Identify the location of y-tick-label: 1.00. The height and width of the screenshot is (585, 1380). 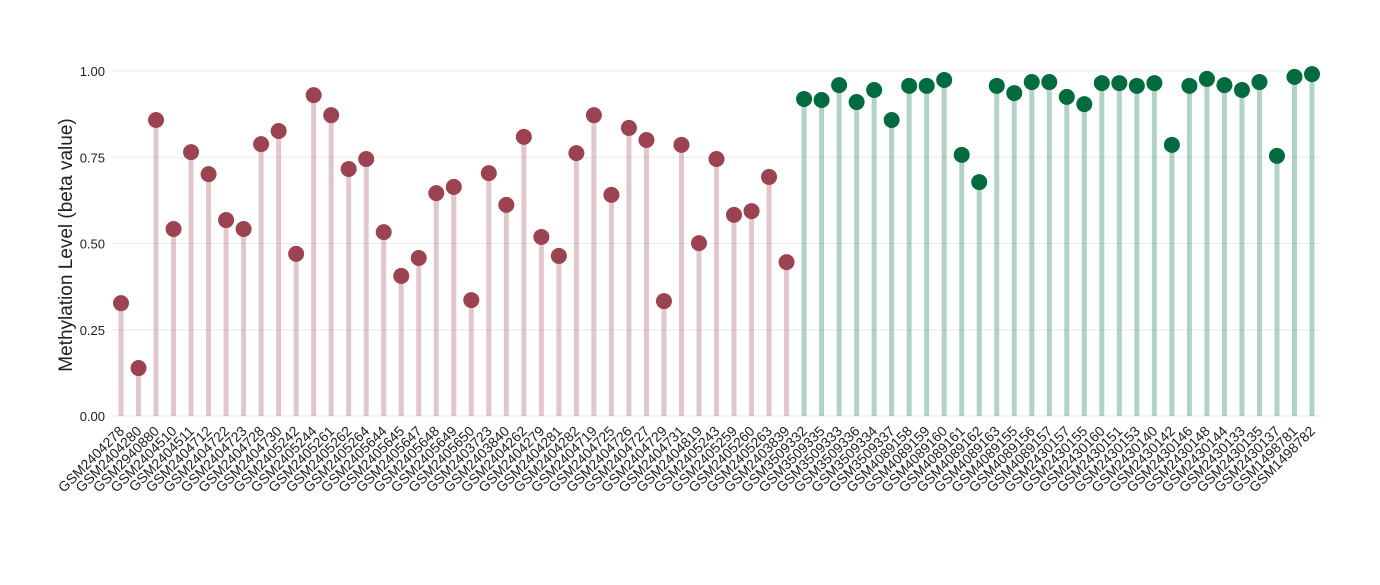
(92, 71).